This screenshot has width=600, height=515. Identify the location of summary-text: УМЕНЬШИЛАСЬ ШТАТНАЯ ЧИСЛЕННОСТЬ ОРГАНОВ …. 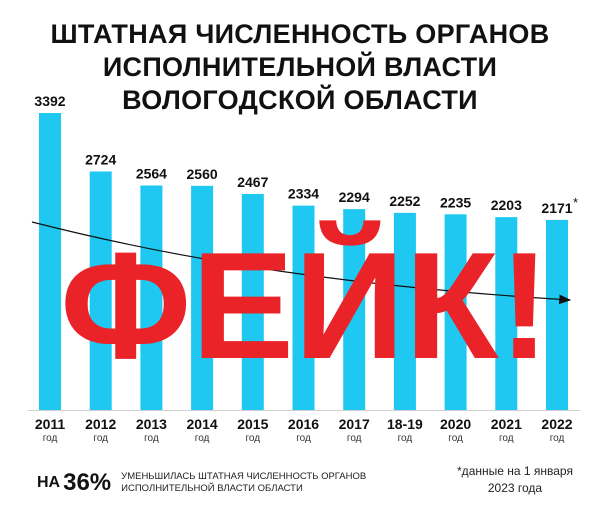
(243, 483).